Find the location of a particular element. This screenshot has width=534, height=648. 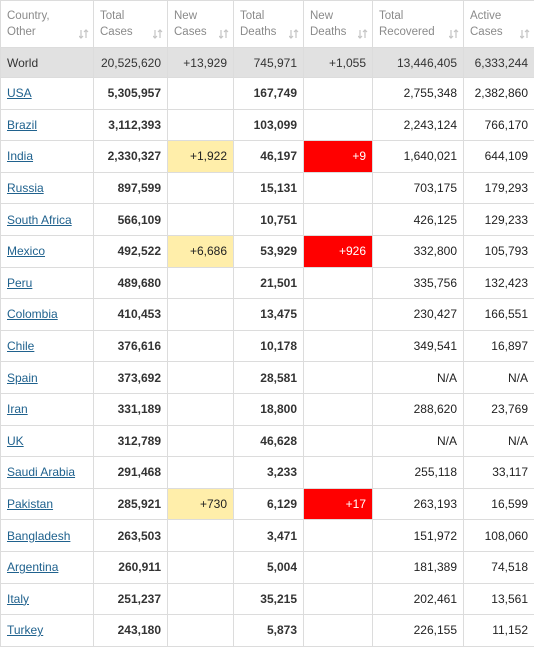

cell: 312,789 is located at coordinates (130, 441).